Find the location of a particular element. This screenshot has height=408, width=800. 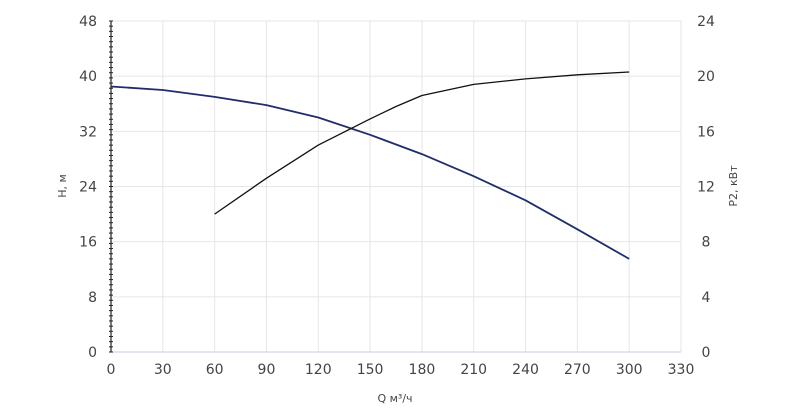

x-tick-label: 120 is located at coordinates (318, 370).